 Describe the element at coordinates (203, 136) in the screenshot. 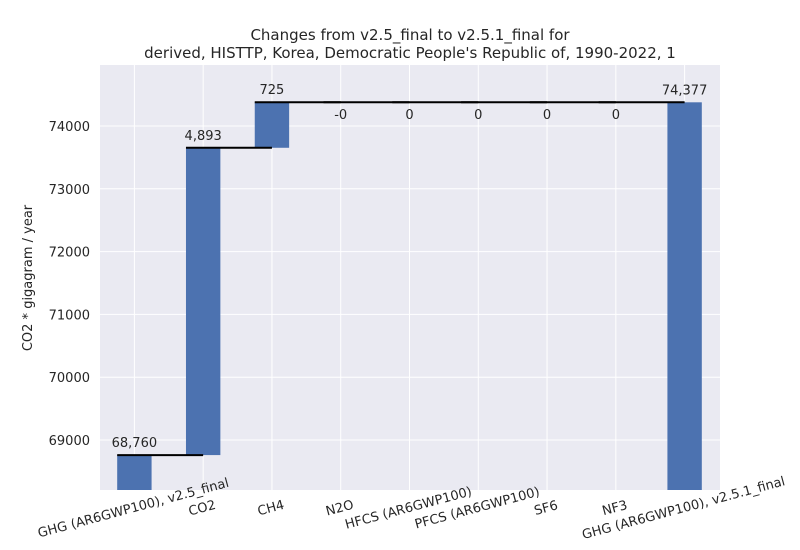

I see `value-label: 4,893` at that location.